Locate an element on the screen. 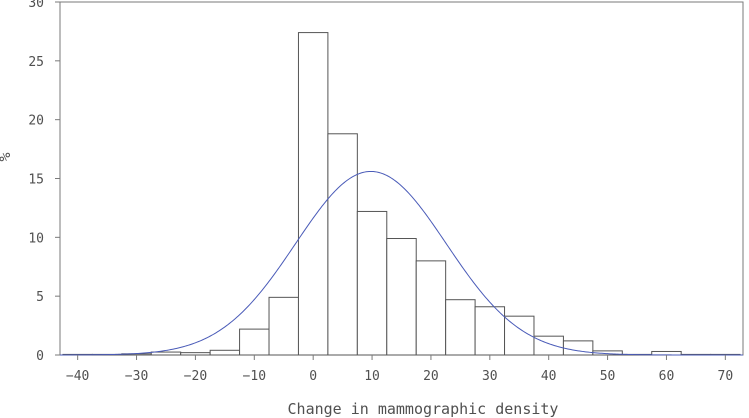  x-tick-label: 20 is located at coordinates (431, 376).